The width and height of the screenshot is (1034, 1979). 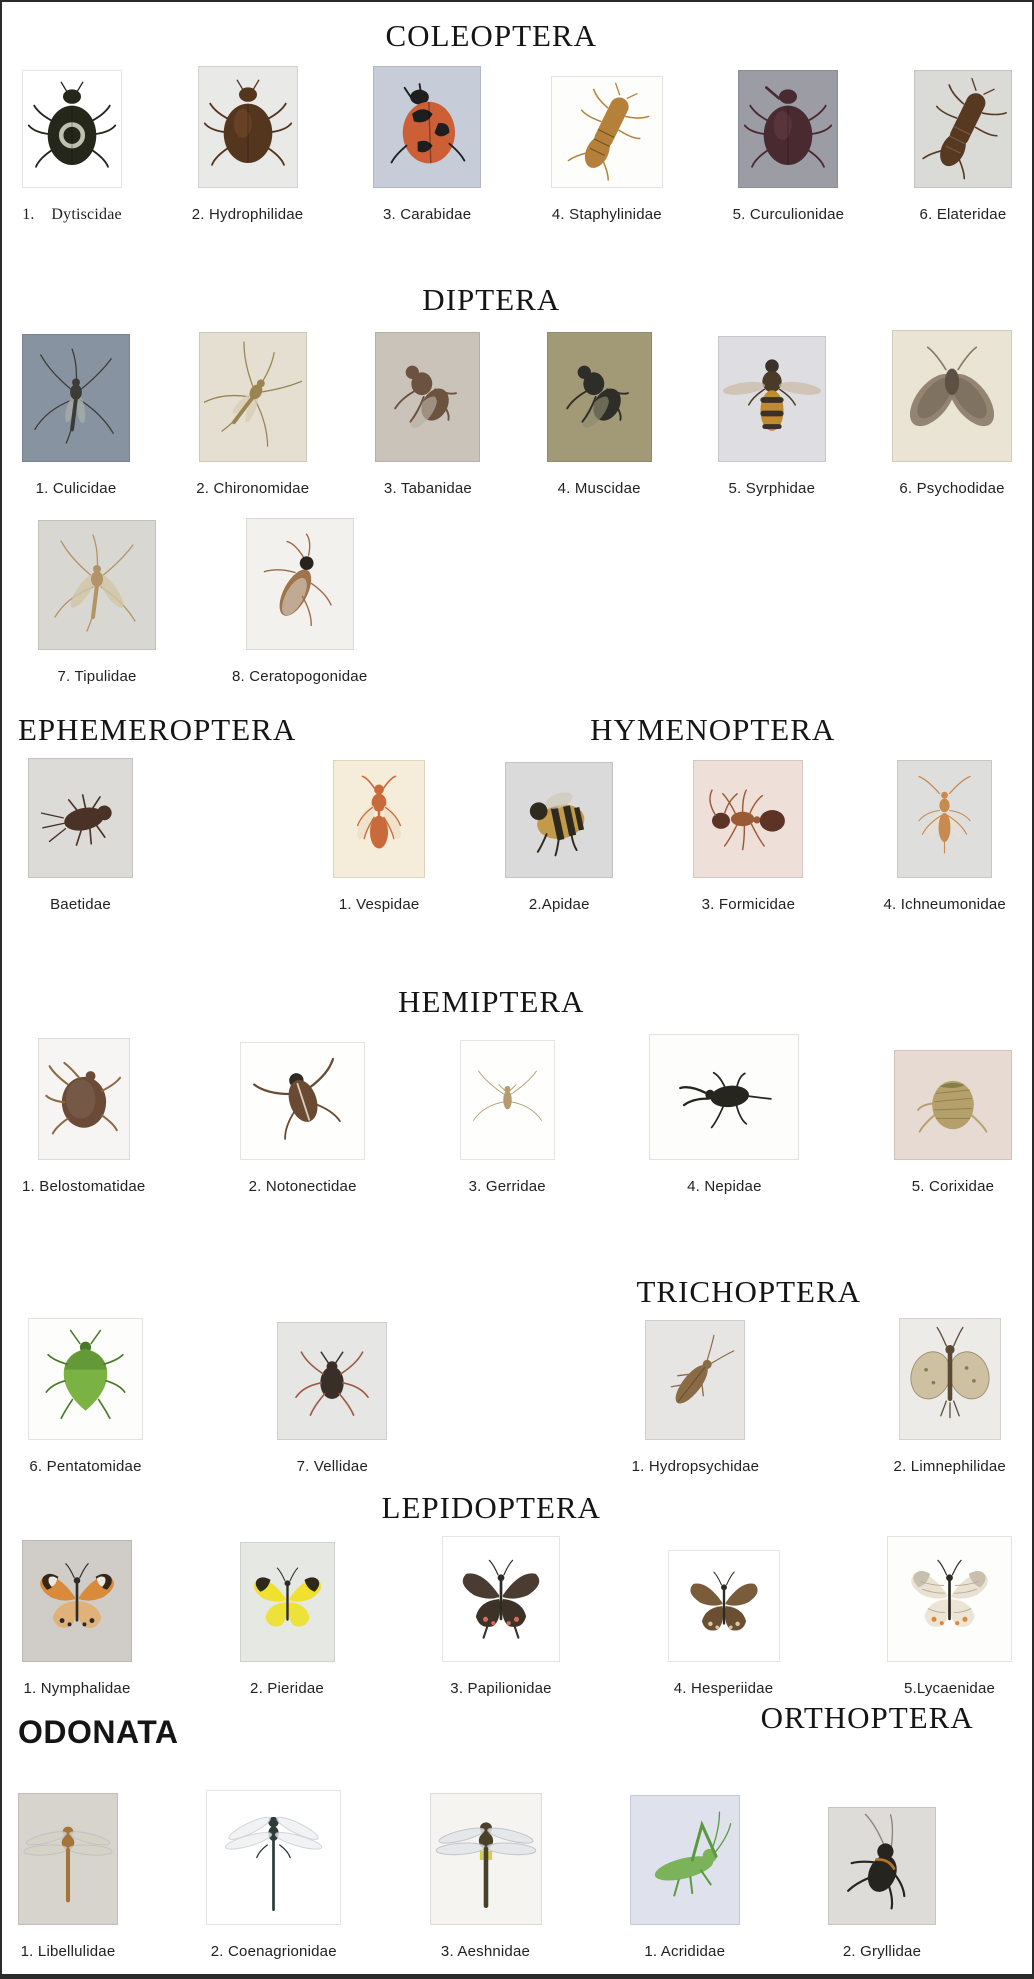 I want to click on specimen-label: 6. Elateridae, so click(x=963, y=214).